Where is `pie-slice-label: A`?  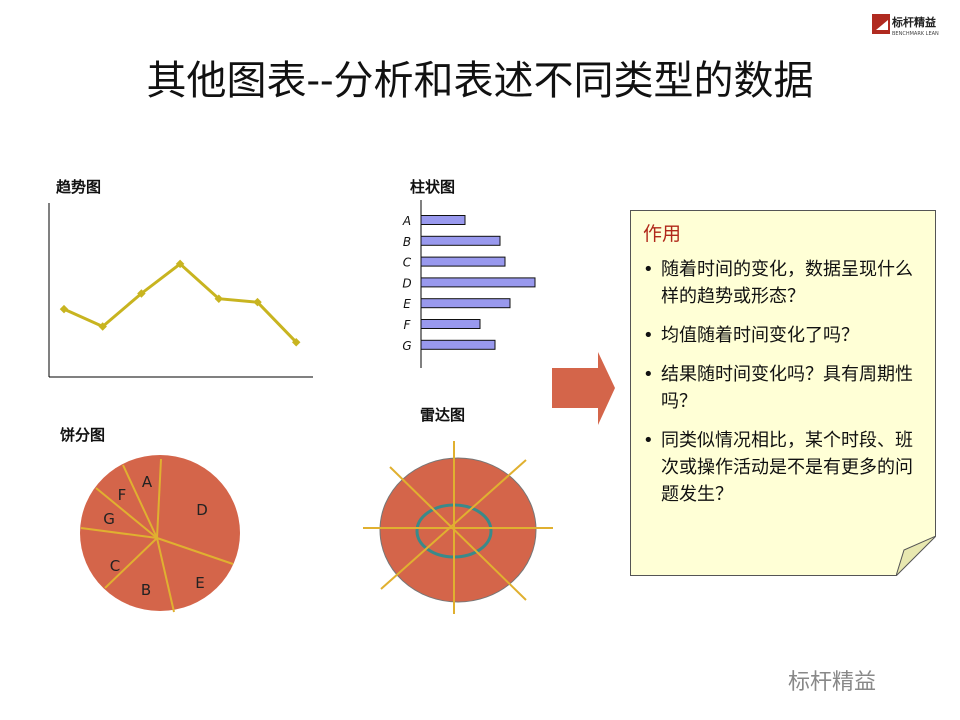
pie-slice-label: A is located at coordinates (147, 482).